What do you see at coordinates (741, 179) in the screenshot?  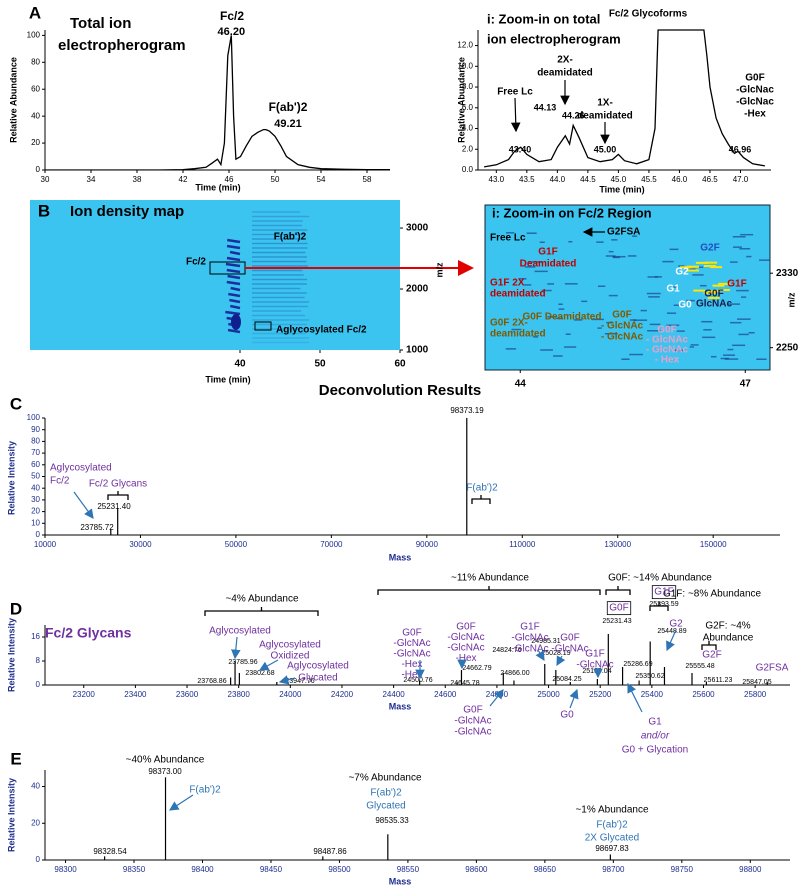 I see `x-tick-label: 47.0` at bounding box center [741, 179].